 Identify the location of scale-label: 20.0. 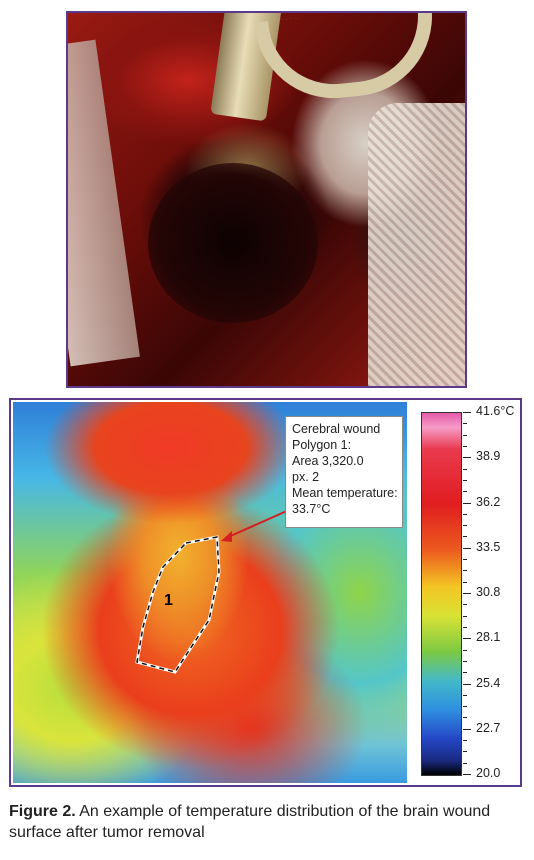
(488, 773).